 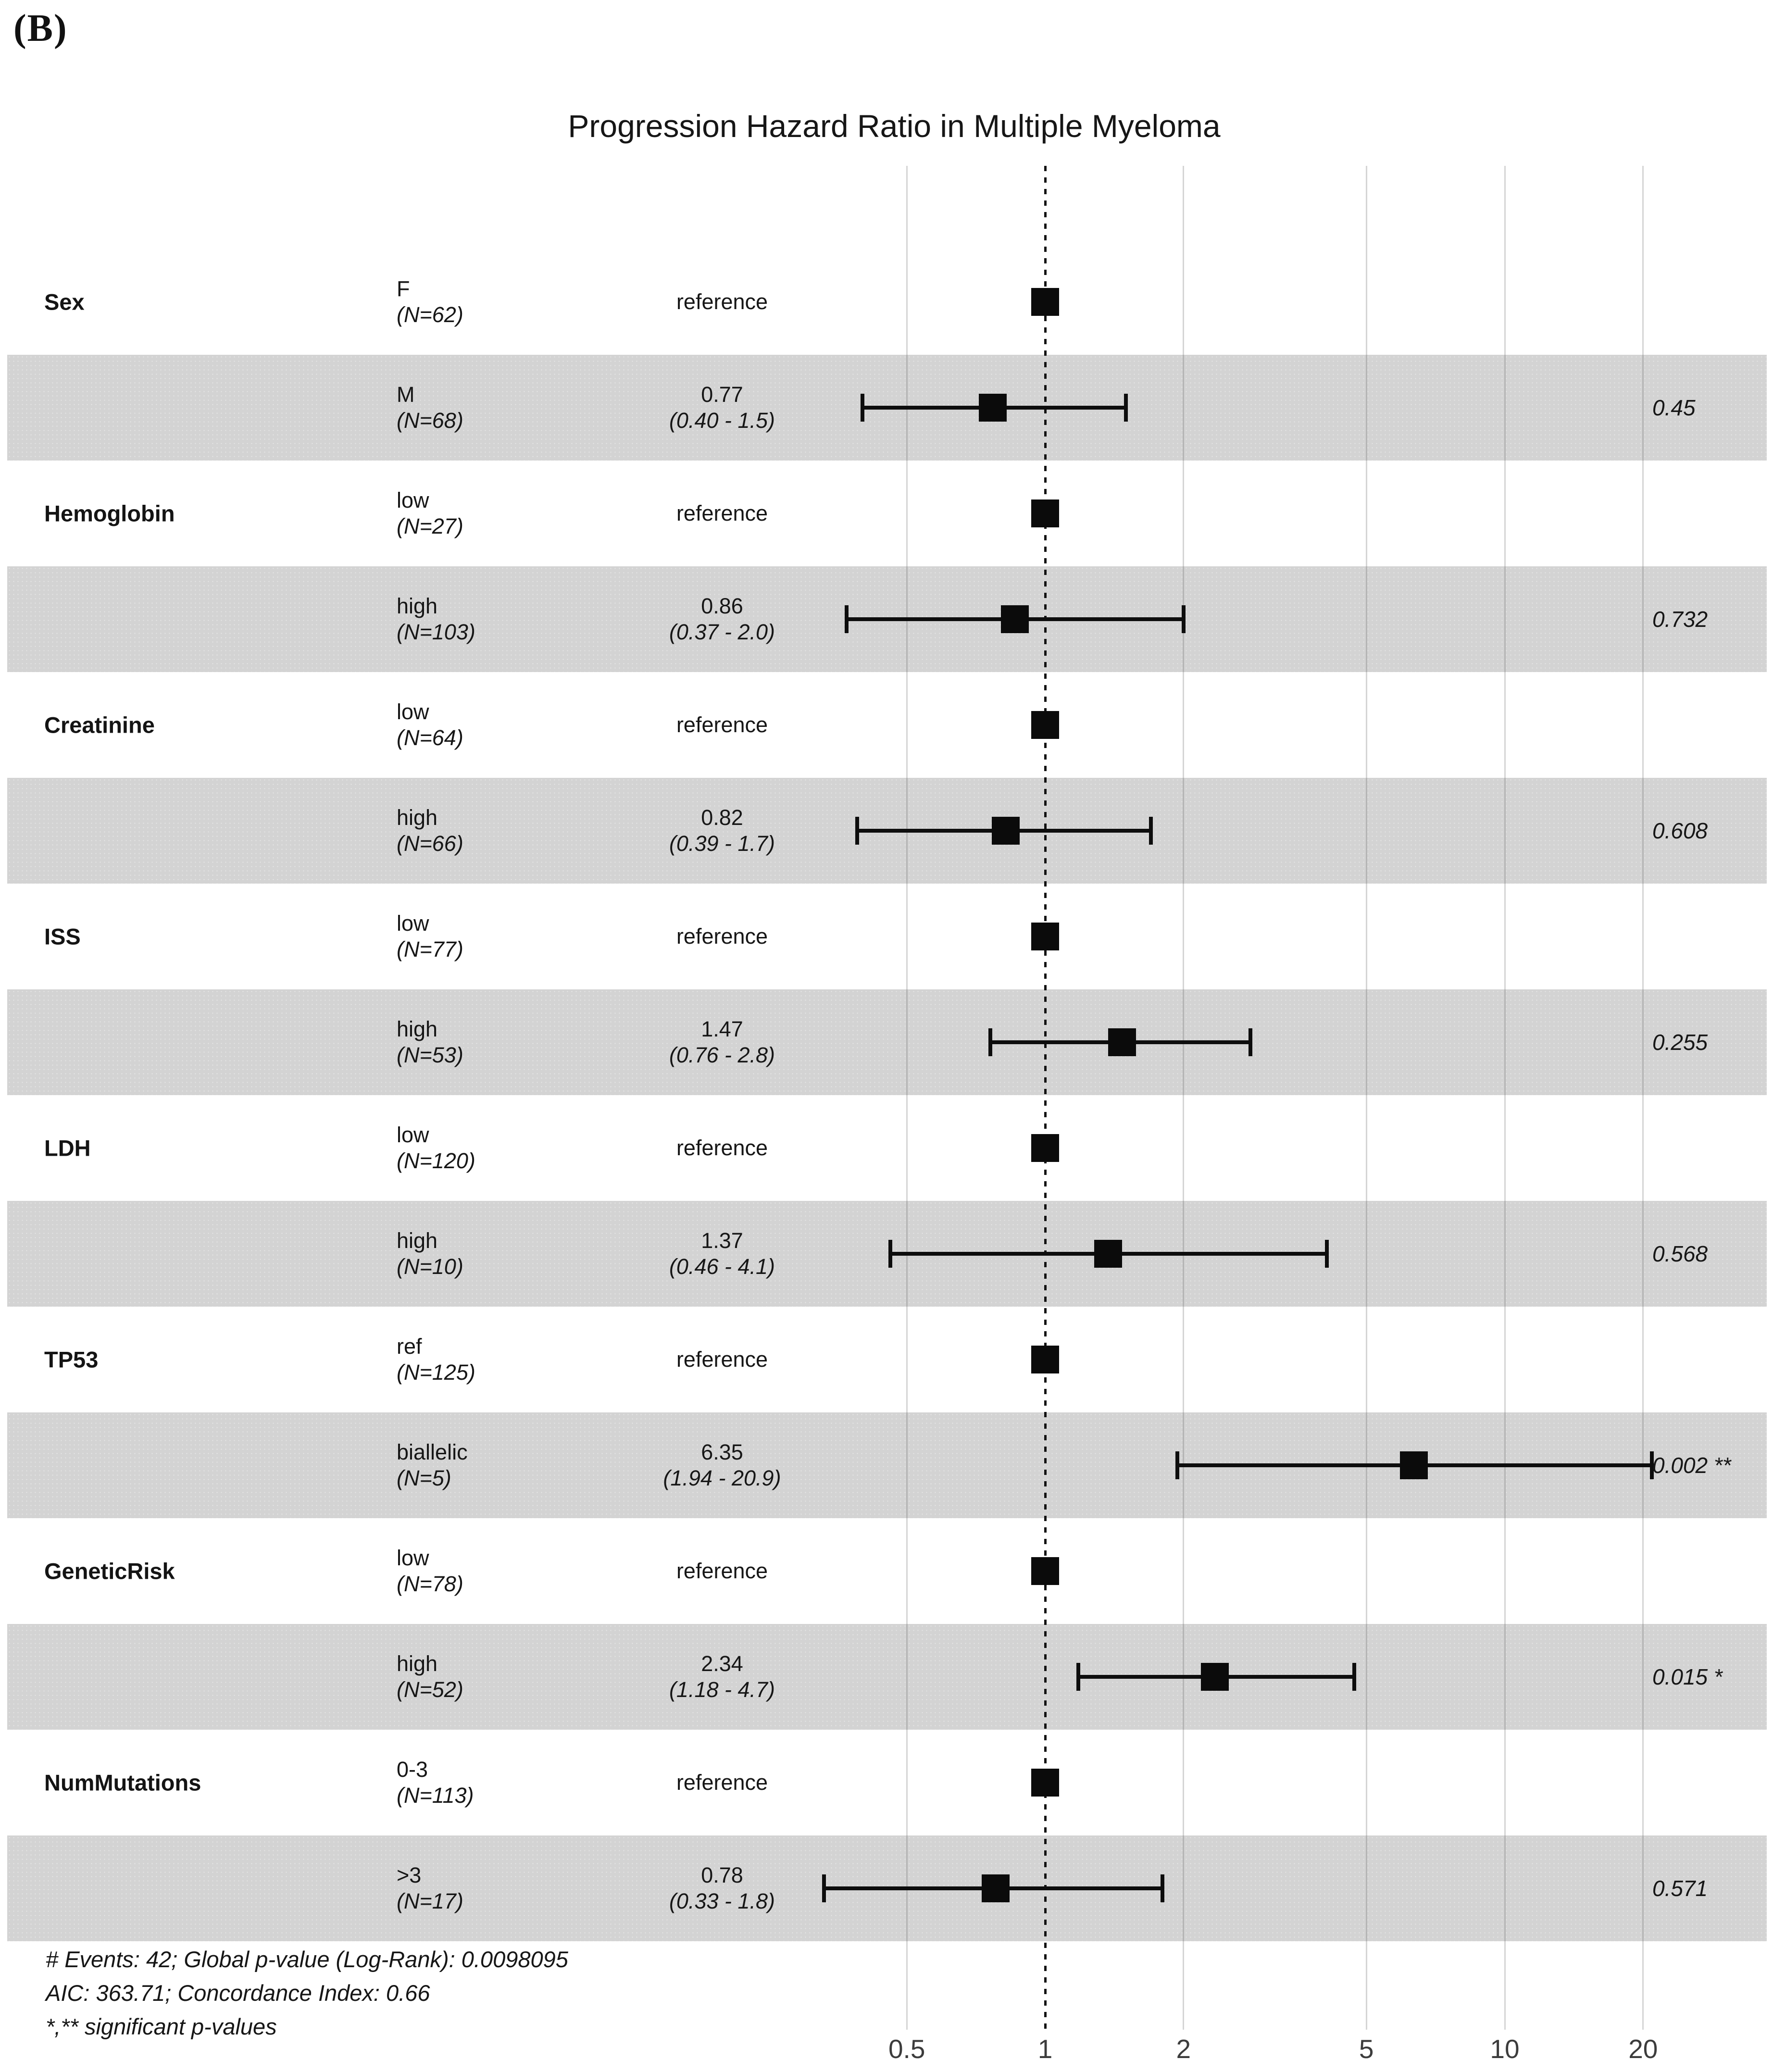 I want to click on p-value-label: 0.015 *, so click(x=1688, y=1676).